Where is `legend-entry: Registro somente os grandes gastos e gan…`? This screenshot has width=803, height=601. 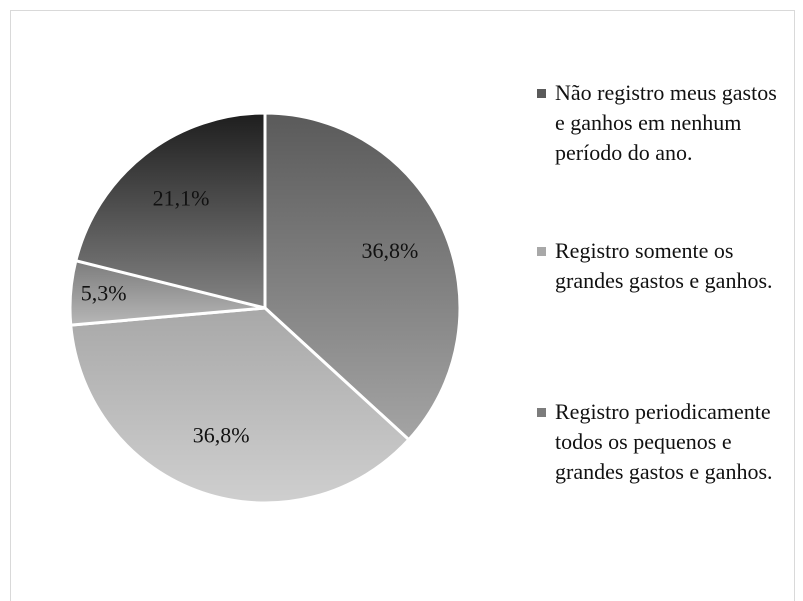 legend-entry: Registro somente os grandes gastos e gan… is located at coordinates (657, 266).